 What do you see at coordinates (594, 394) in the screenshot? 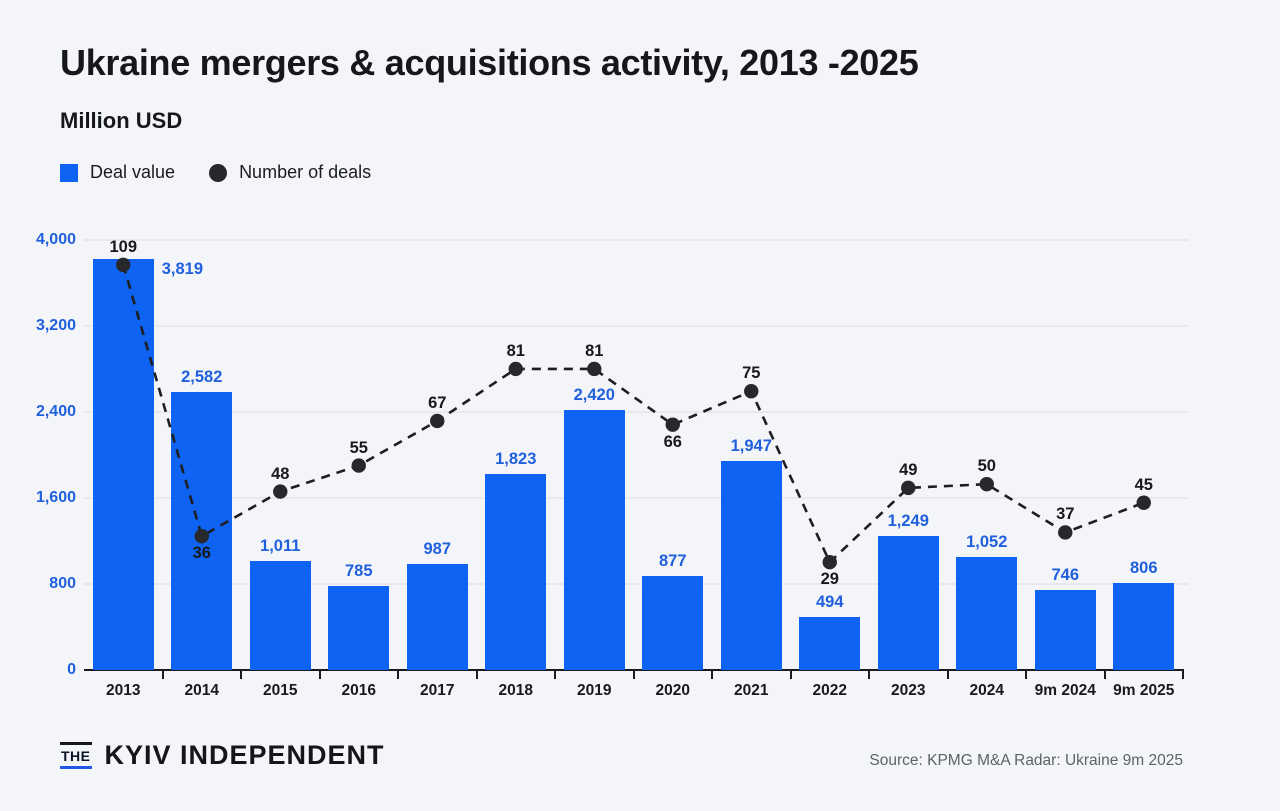
I see `bar-value-label: 2,420` at bounding box center [594, 394].